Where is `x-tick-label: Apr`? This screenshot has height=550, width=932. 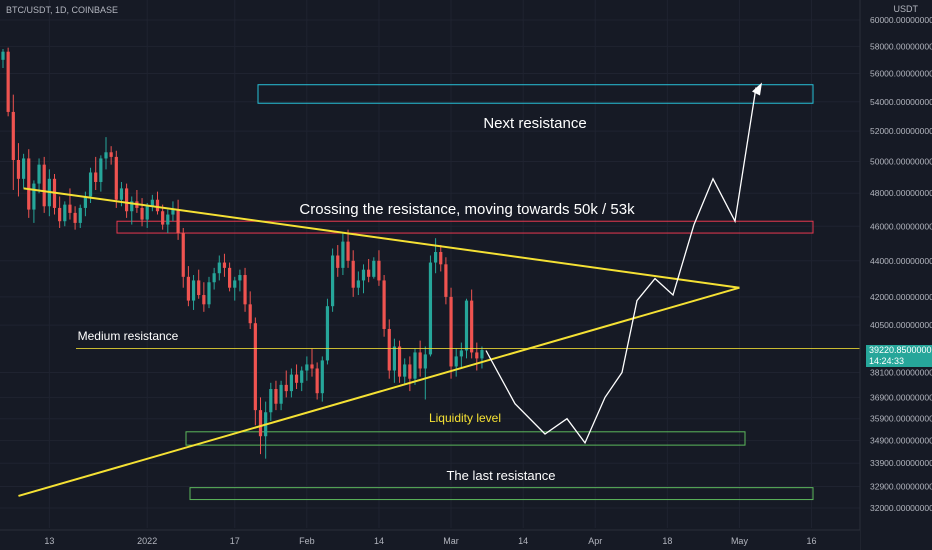 x-tick-label: Apr is located at coordinates (595, 541).